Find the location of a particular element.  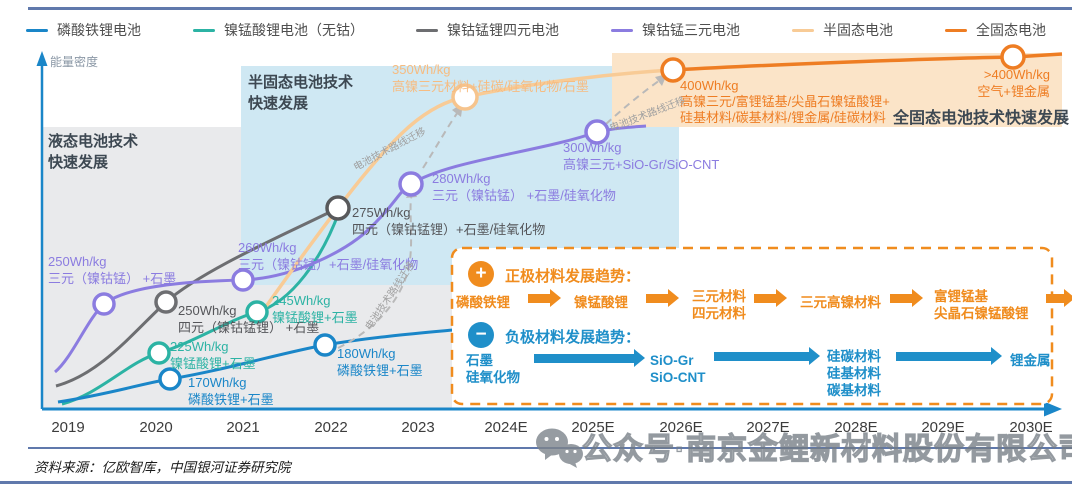

anode-step: SiO-Gr SiO-CNT is located at coordinates (678, 369).